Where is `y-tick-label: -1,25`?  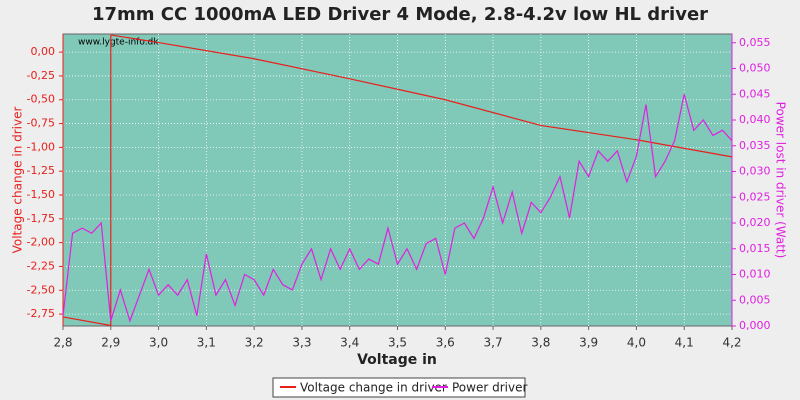
y-tick-label: -1,25 is located at coordinates (41, 170).